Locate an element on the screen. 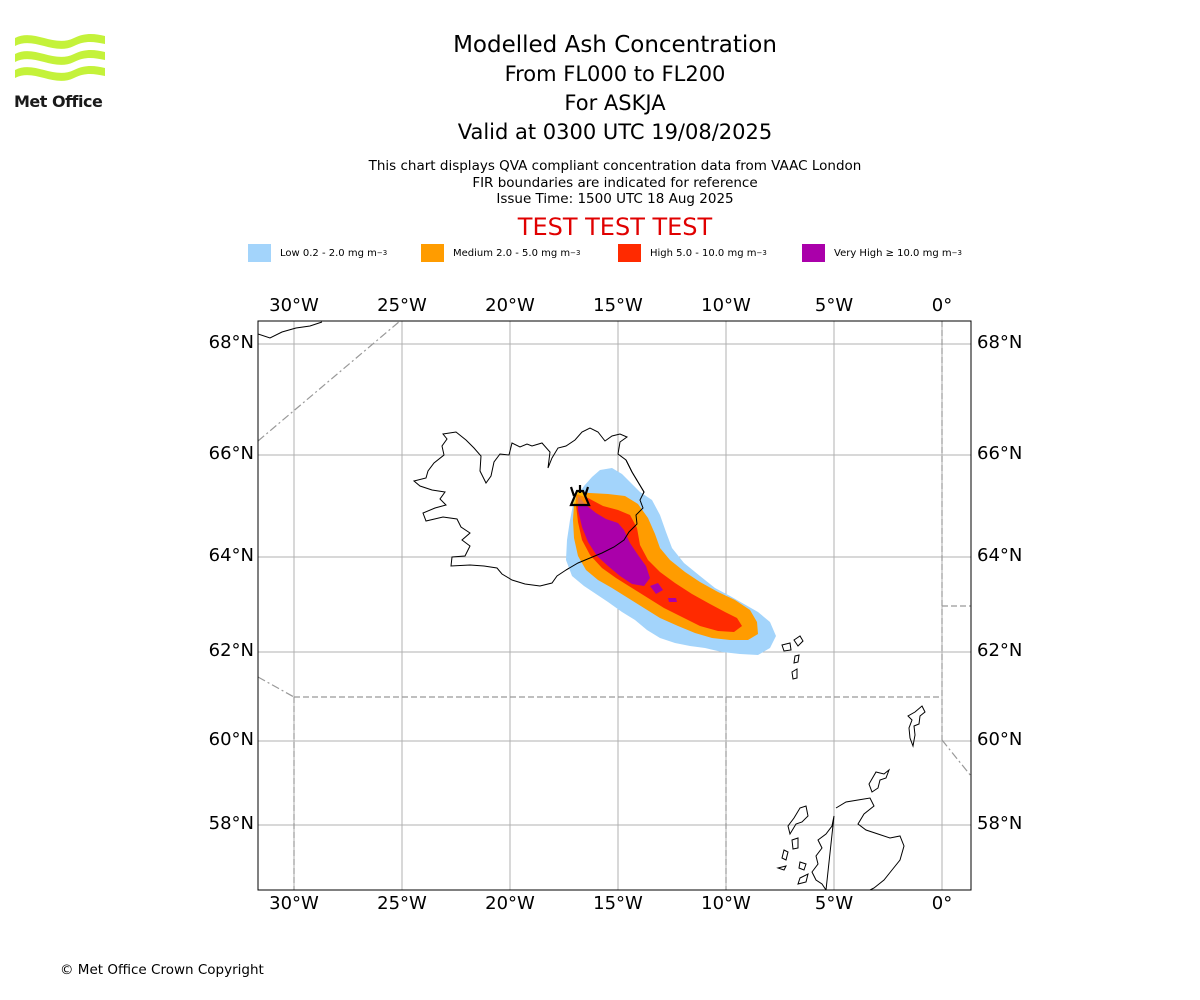  legend-item-high: High 5.0 - 10.0 mg m −3 is located at coordinates (692, 253).